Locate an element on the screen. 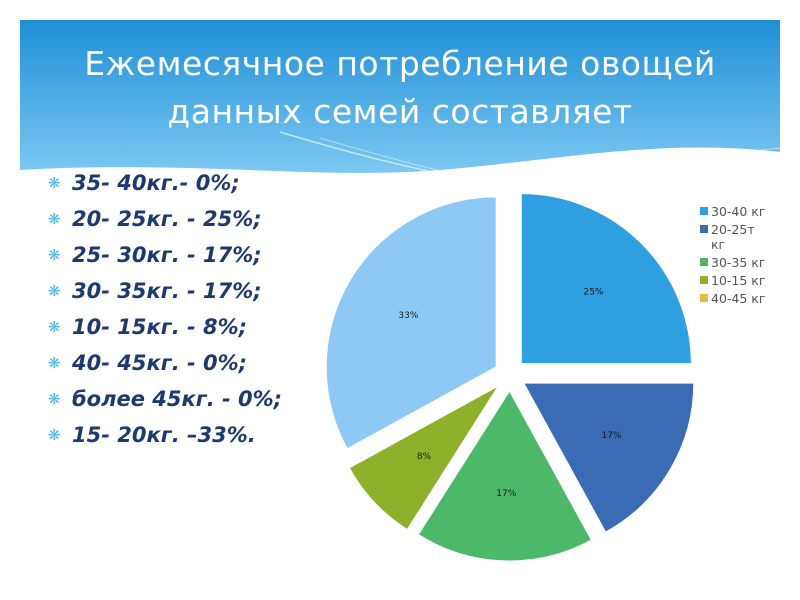 The height and width of the screenshot is (600, 800). bullet-item: ❋ 15- 20кг. –33%. is located at coordinates (198, 435).